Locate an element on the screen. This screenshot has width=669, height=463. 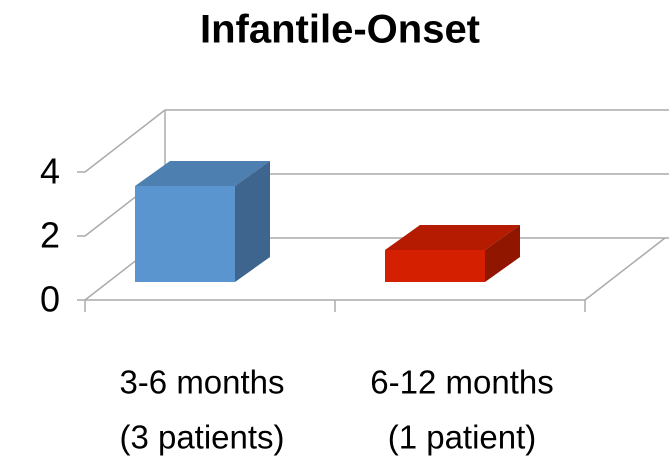
y-tick-label: 0 is located at coordinates (50, 299).